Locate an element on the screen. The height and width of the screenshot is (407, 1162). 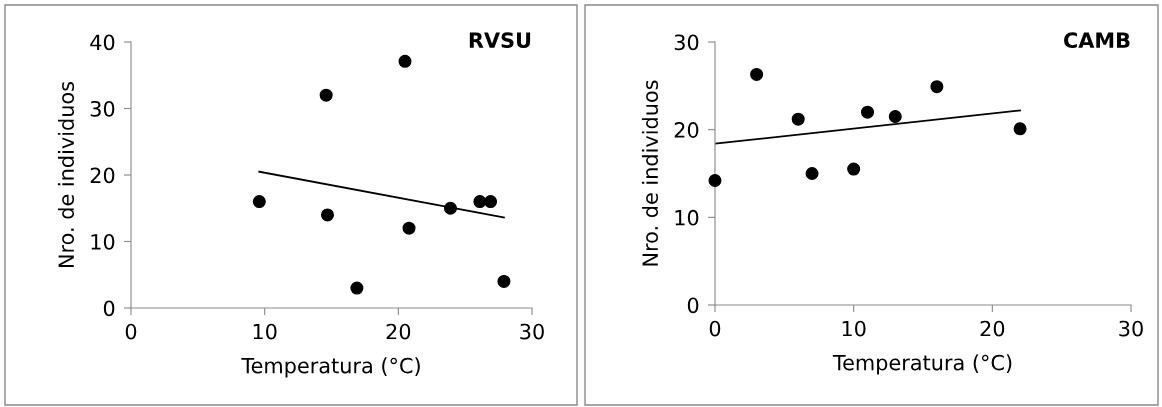
chart-title: CAMB is located at coordinates (1097, 40).